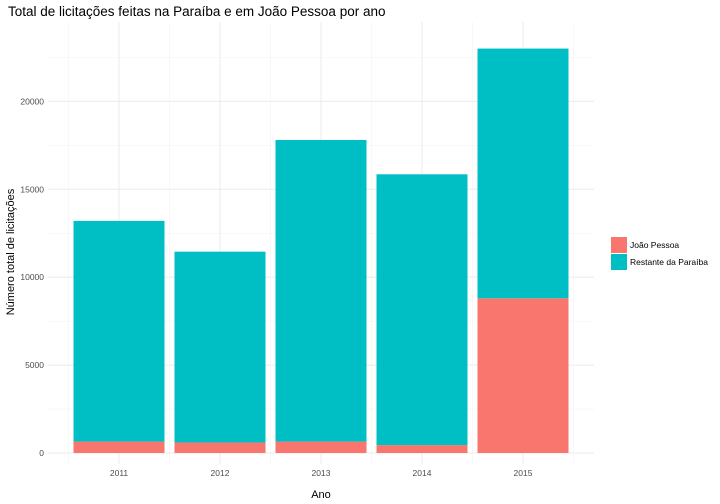 The height and width of the screenshot is (504, 720). I want to click on legend: João Pessoa Restante da Paraíba, so click(659, 253).